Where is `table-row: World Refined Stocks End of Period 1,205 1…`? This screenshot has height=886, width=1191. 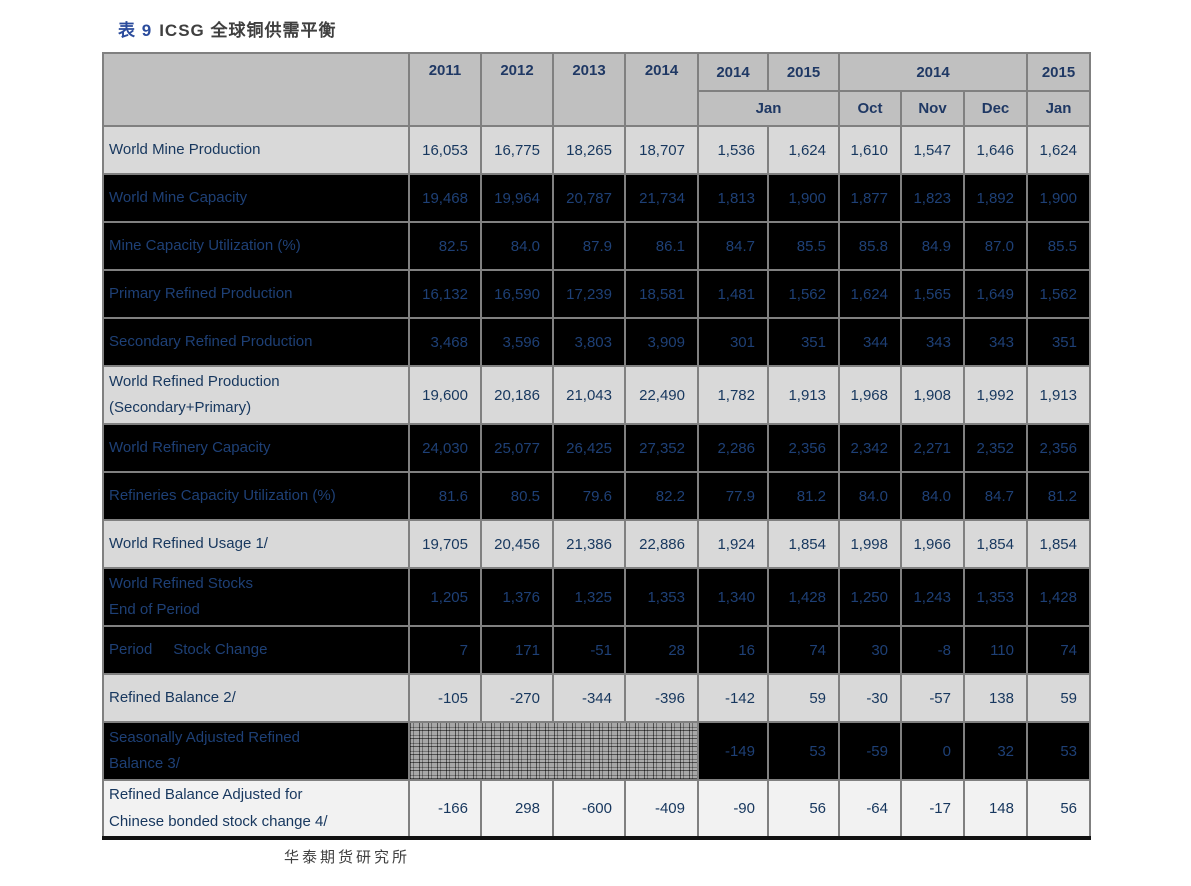
table-row: World Refined Stocks End of Period 1,205 1… is located at coordinates (596, 597).